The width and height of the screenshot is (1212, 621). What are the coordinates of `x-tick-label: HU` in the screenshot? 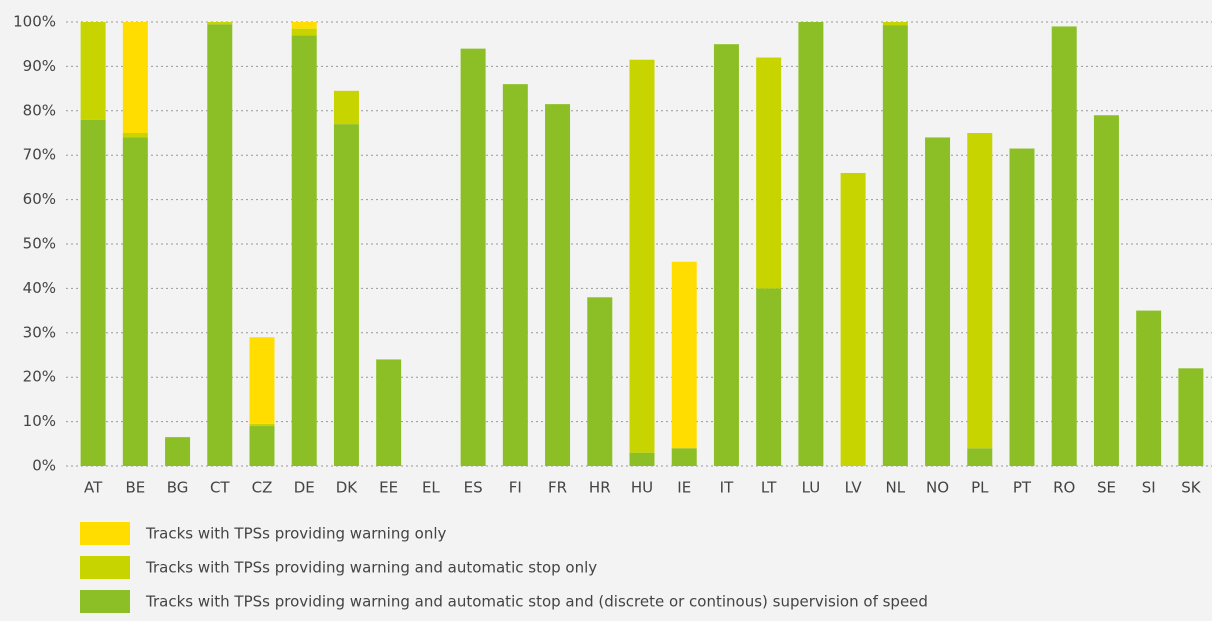 It's located at (642, 488).